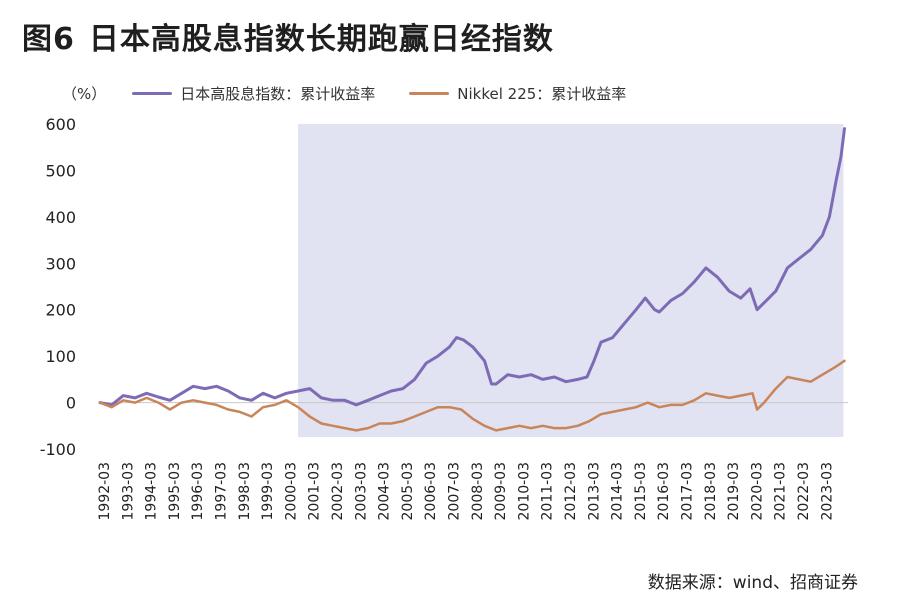  What do you see at coordinates (618, 491) in the screenshot?
I see `x-tick-label: 2014-03` at bounding box center [618, 491].